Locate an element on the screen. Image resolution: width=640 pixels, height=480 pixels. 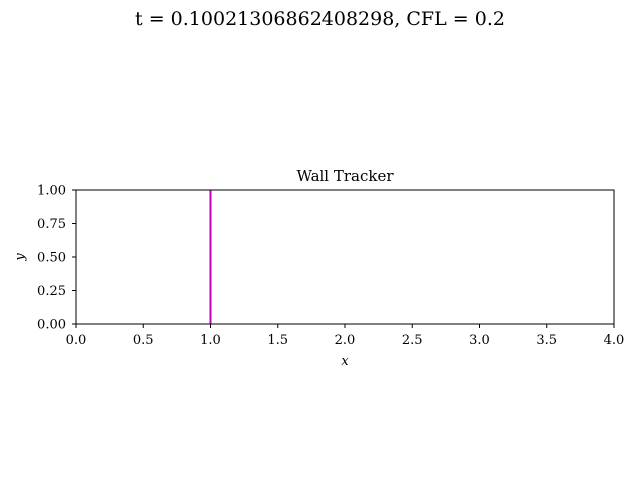
y-tick-label: 0.00 is located at coordinates (51, 325).